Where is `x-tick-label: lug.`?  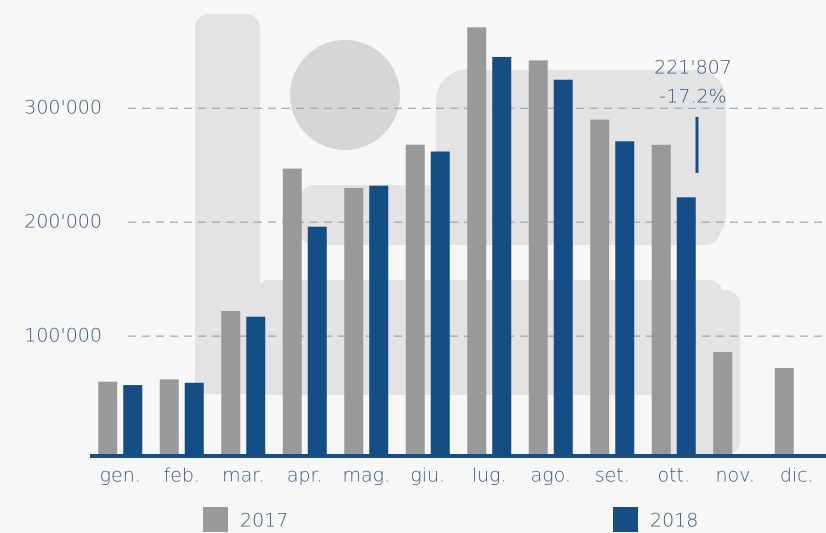 x-tick-label: lug. is located at coordinates (489, 476).